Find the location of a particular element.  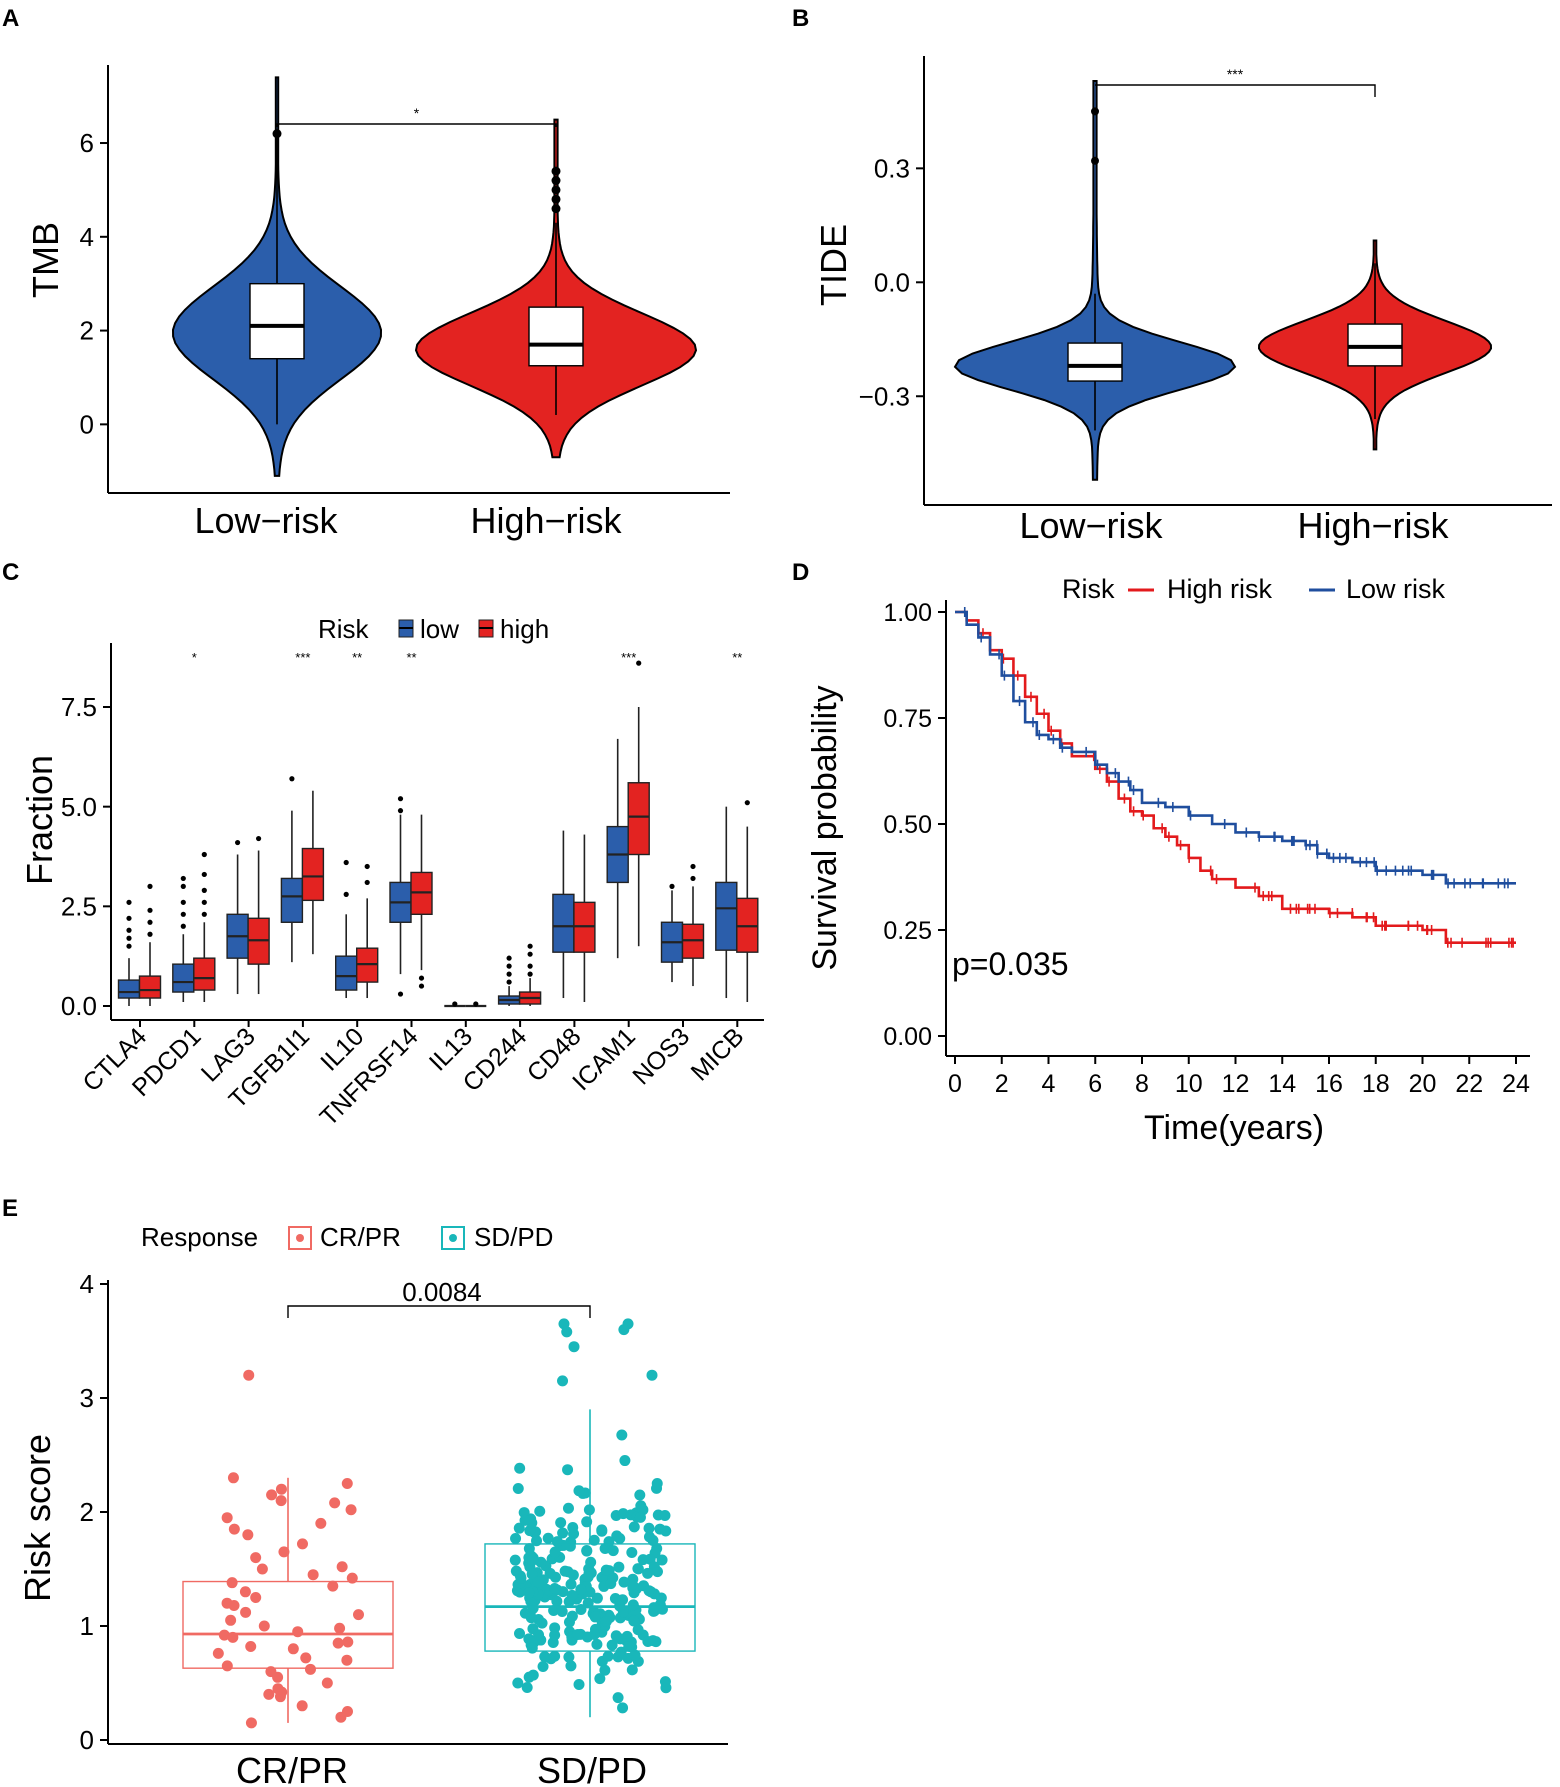

significance-asterisks: *** is located at coordinates (628, 657).